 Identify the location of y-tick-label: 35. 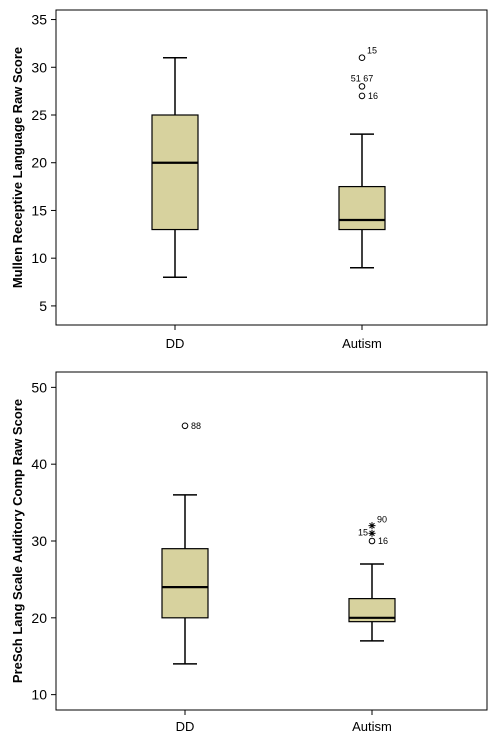
(39, 20).